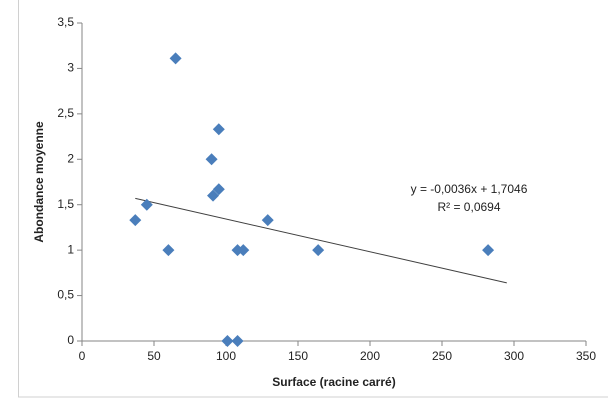 Image resolution: width=608 pixels, height=401 pixels. What do you see at coordinates (70, 340) in the screenshot?
I see `y-tick-label: 0` at bounding box center [70, 340].